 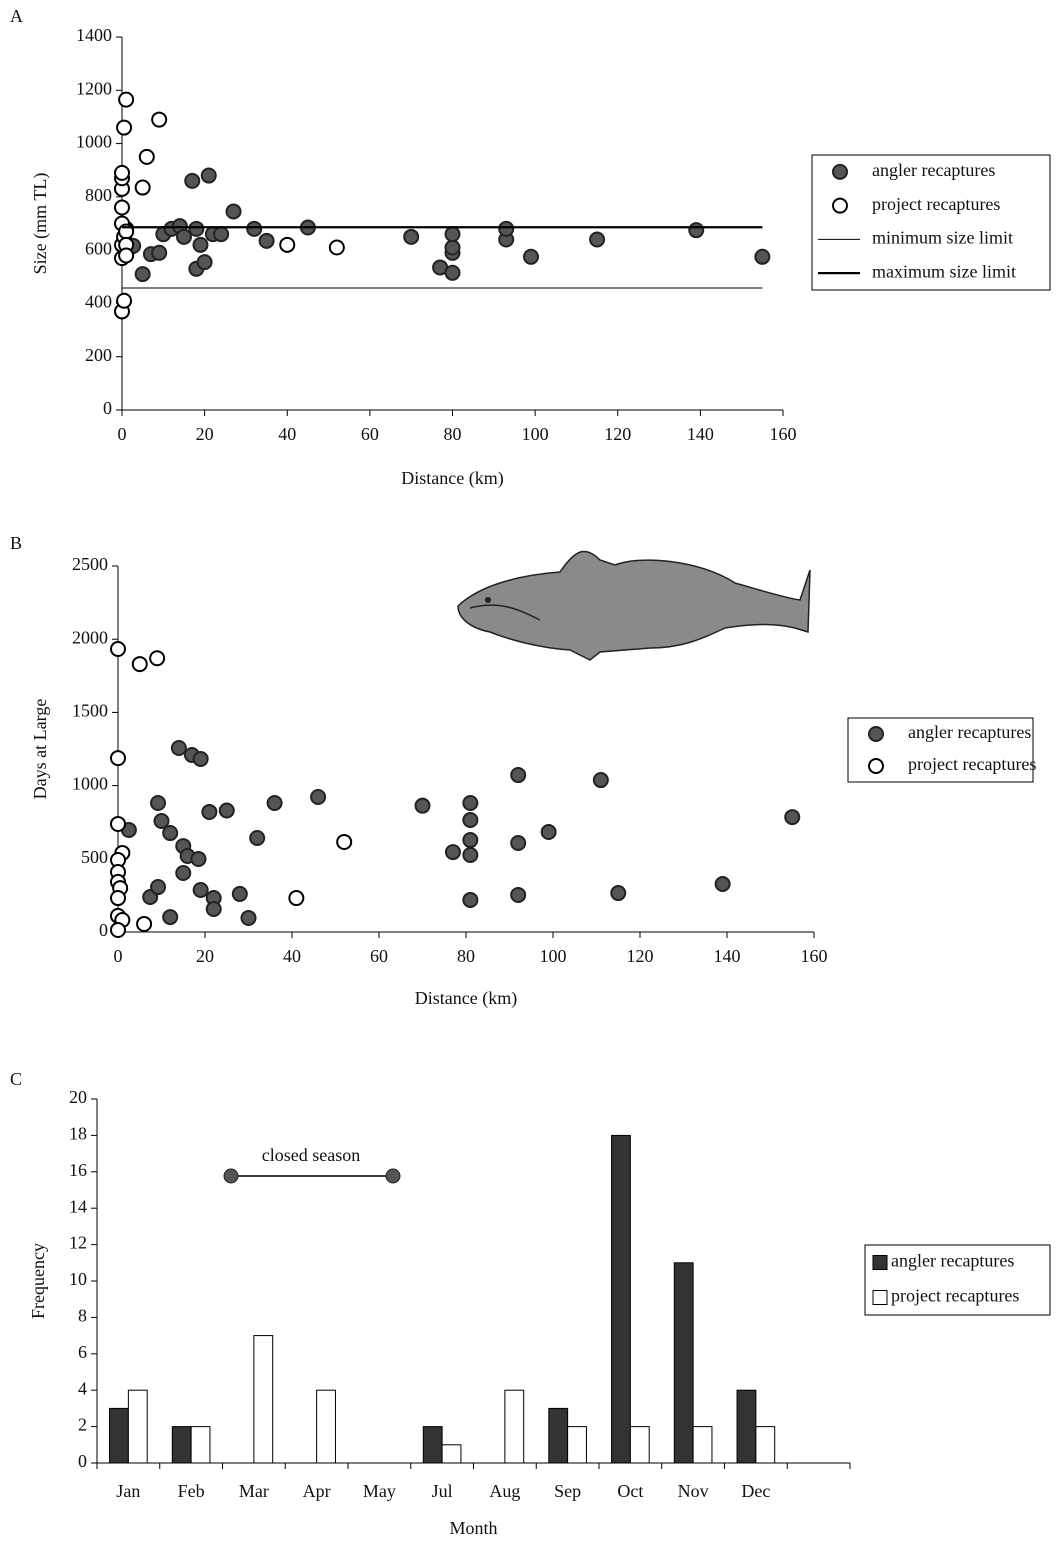 I want to click on x-tick-label: 20, so click(x=205, y=434).